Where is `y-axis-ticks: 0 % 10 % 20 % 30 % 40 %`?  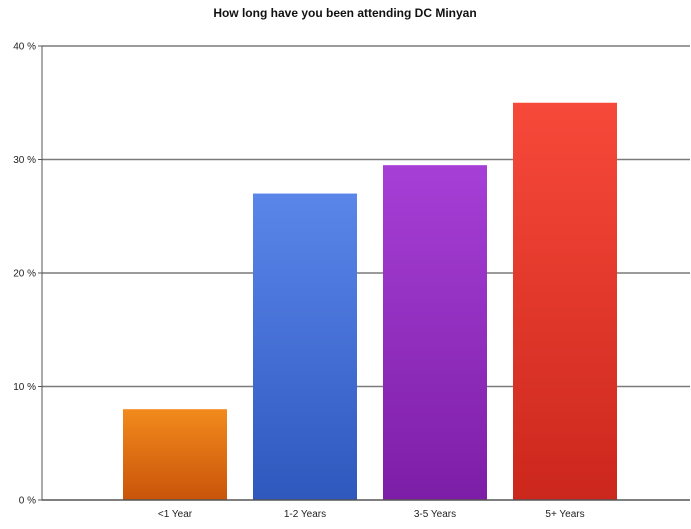 y-axis-ticks: 0 % 10 % 20 % 30 % 40 % is located at coordinates (27, 274).